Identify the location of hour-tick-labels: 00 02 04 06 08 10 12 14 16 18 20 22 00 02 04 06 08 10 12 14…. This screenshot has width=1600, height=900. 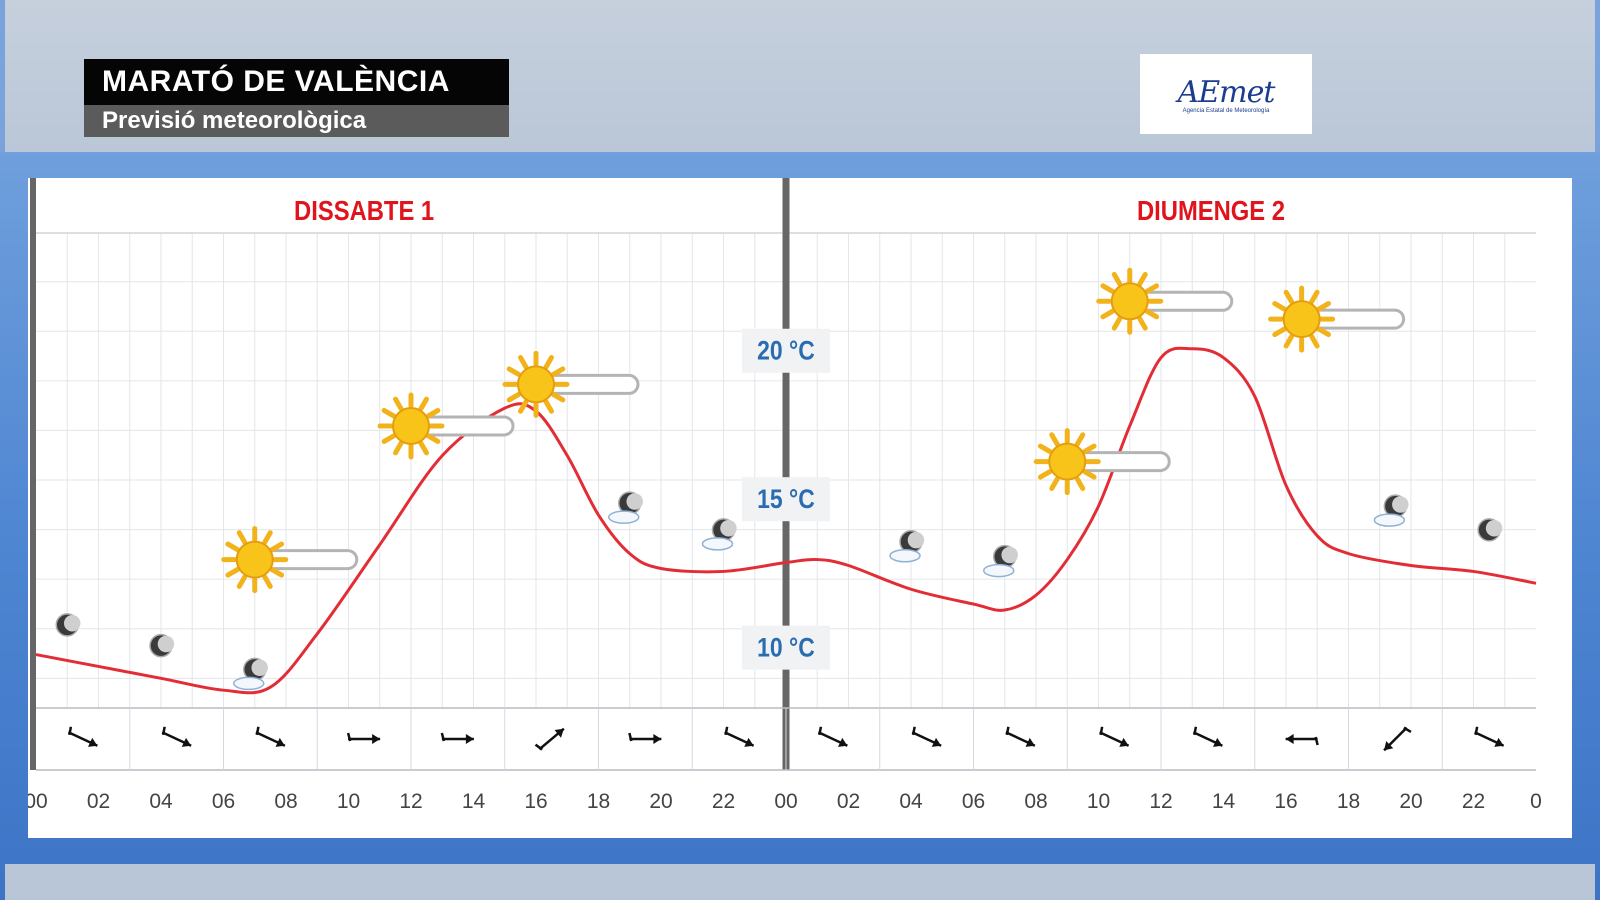
(783, 801).